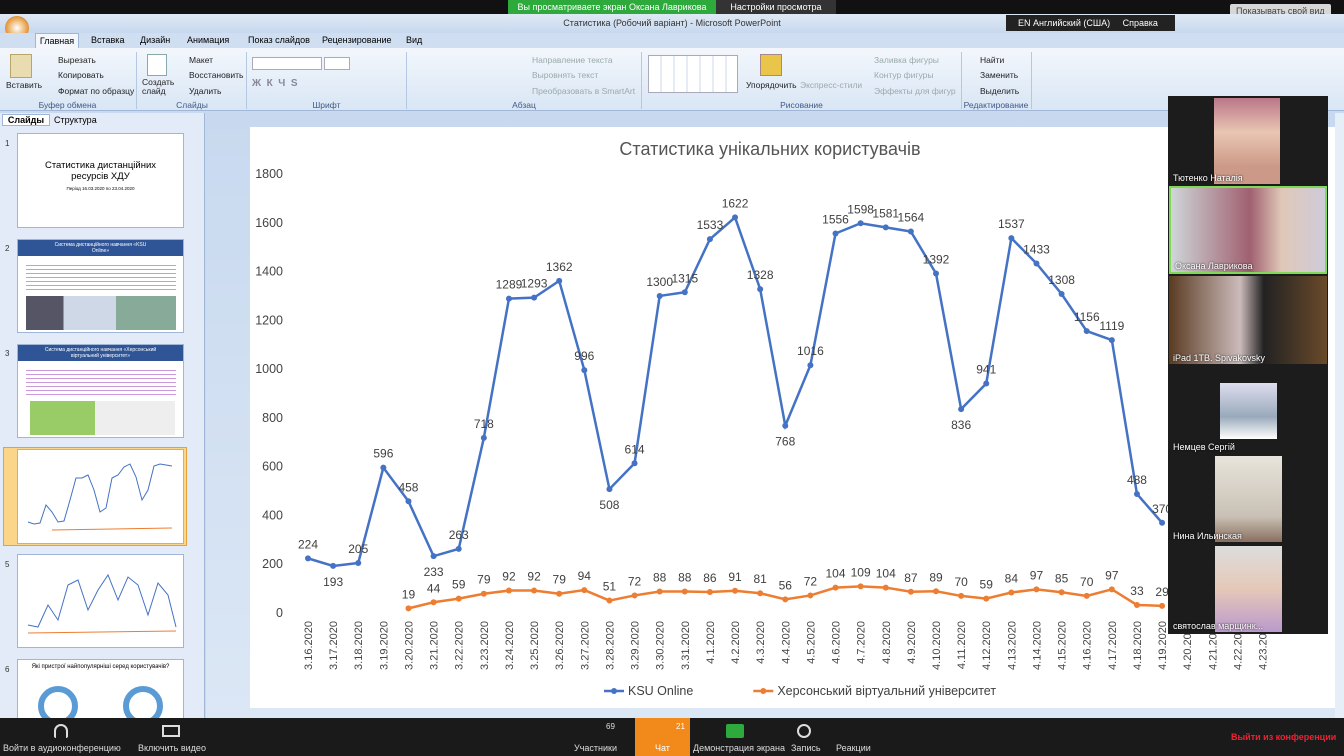 The width and height of the screenshot is (1344, 756). I want to click on tab: Анимация, so click(208, 40).